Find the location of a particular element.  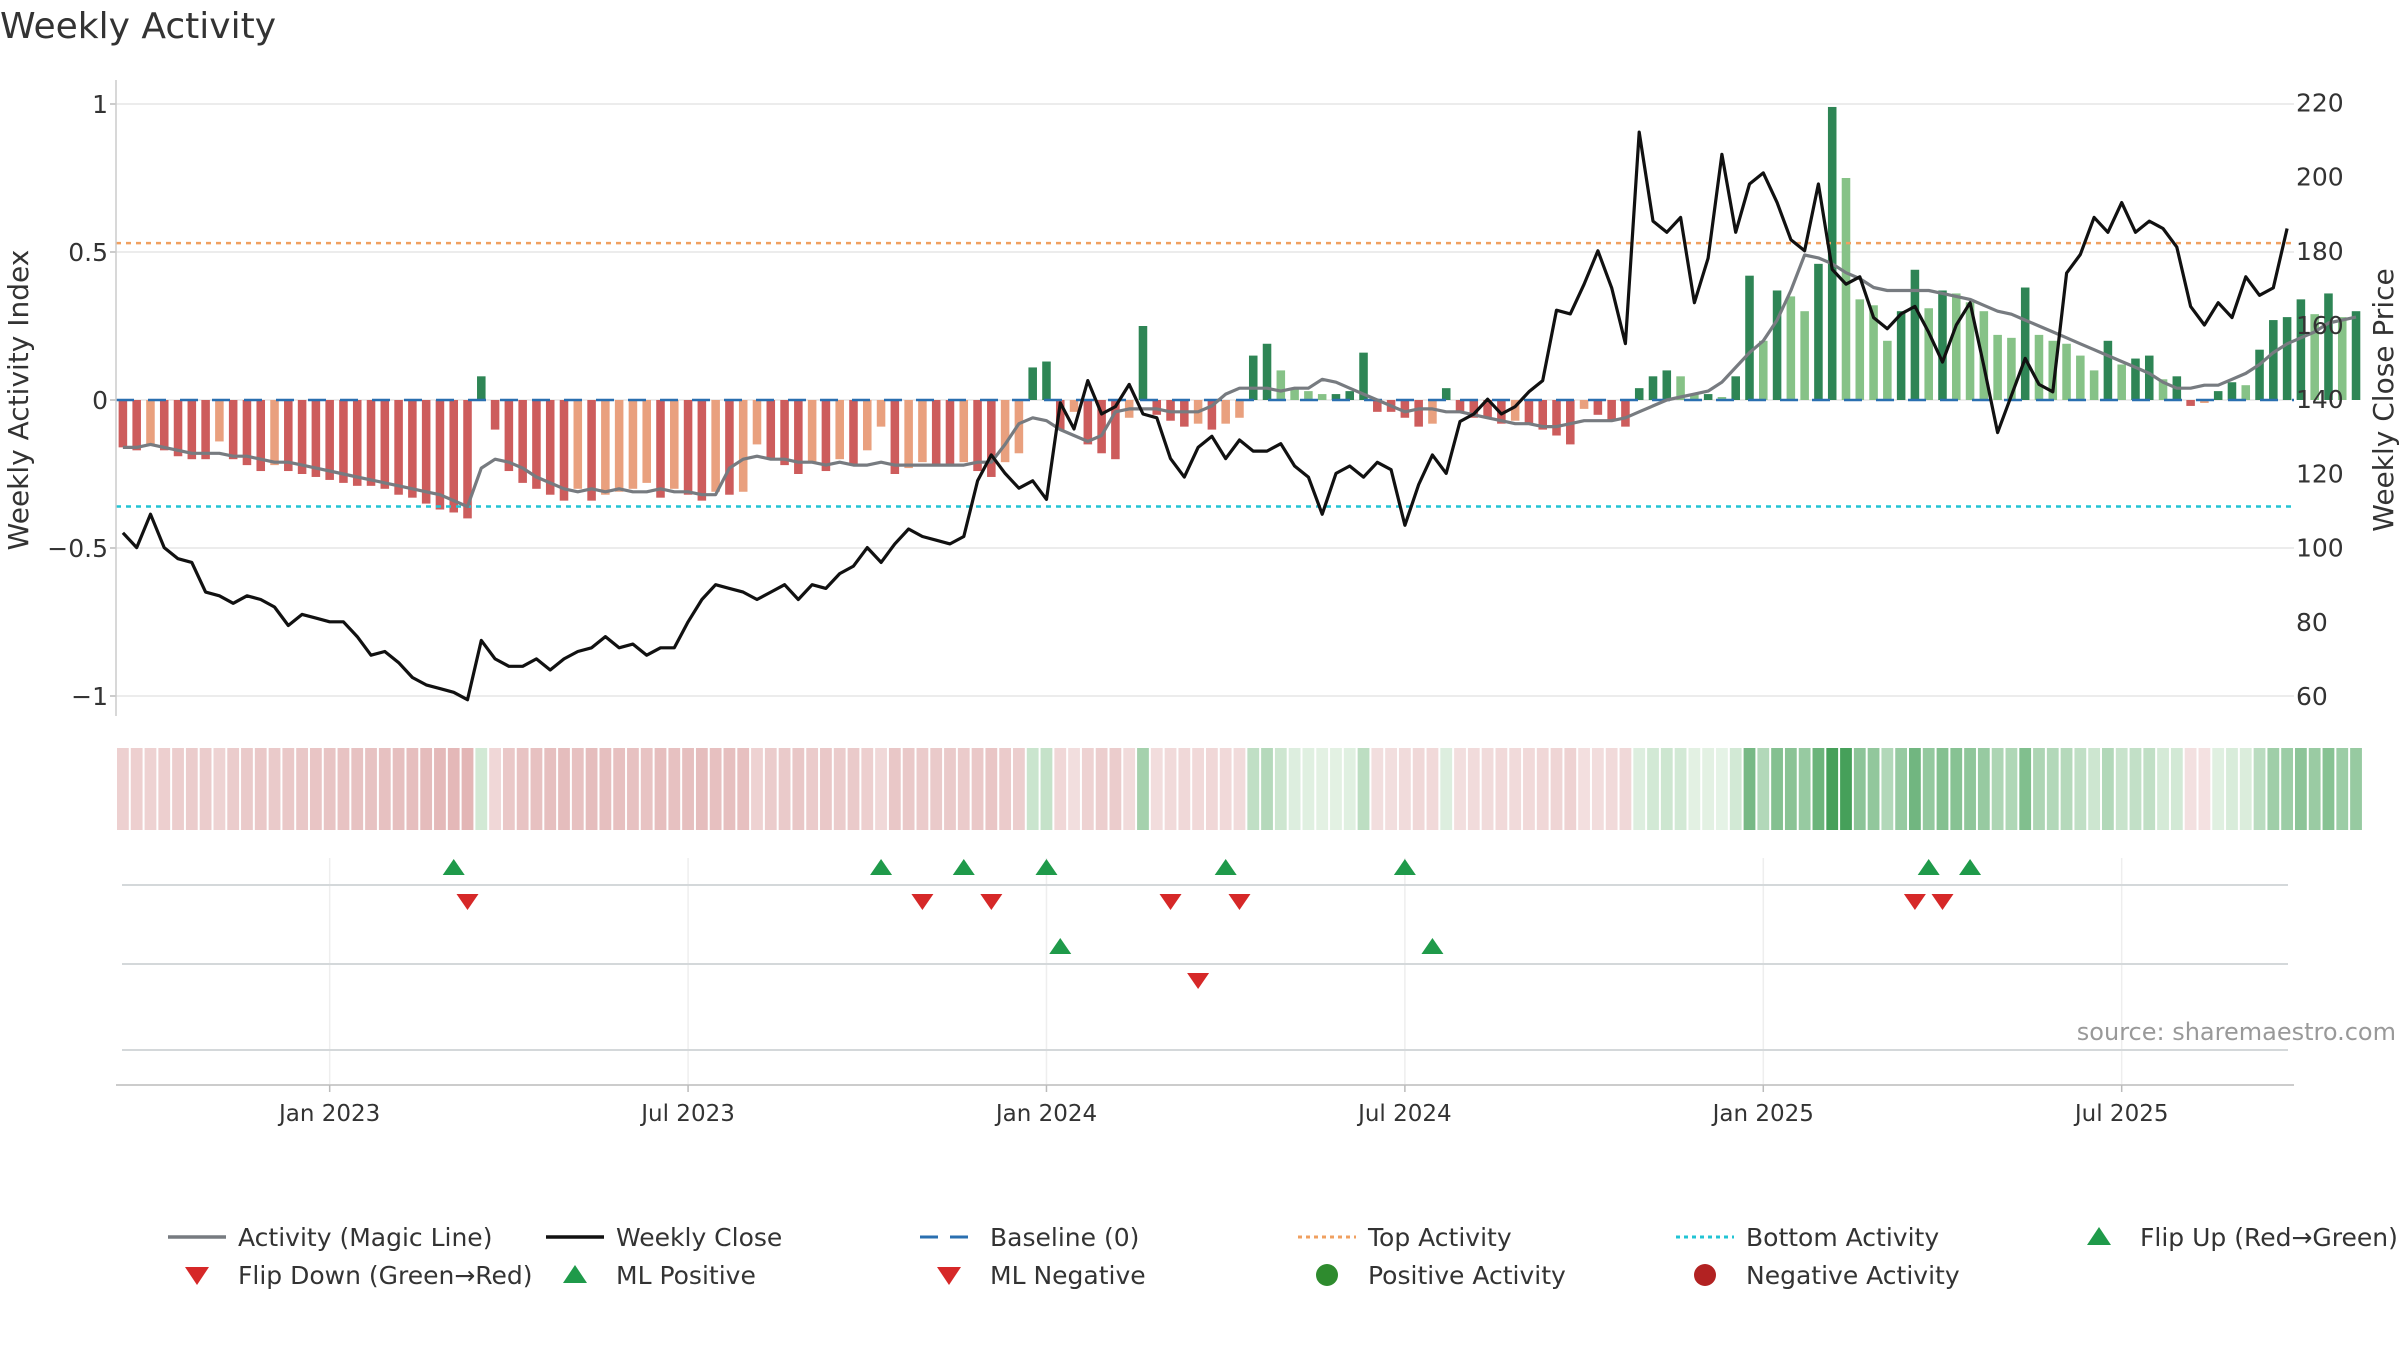

ml-positive-marker is located at coordinates (1060, 946).